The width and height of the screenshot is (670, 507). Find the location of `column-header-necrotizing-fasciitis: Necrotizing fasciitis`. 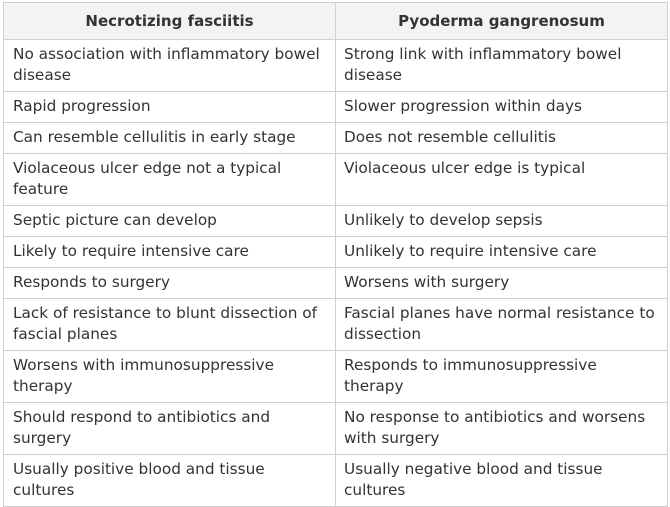

column-header-necrotizing-fasciitis: Necrotizing fasciitis is located at coordinates (169, 21).